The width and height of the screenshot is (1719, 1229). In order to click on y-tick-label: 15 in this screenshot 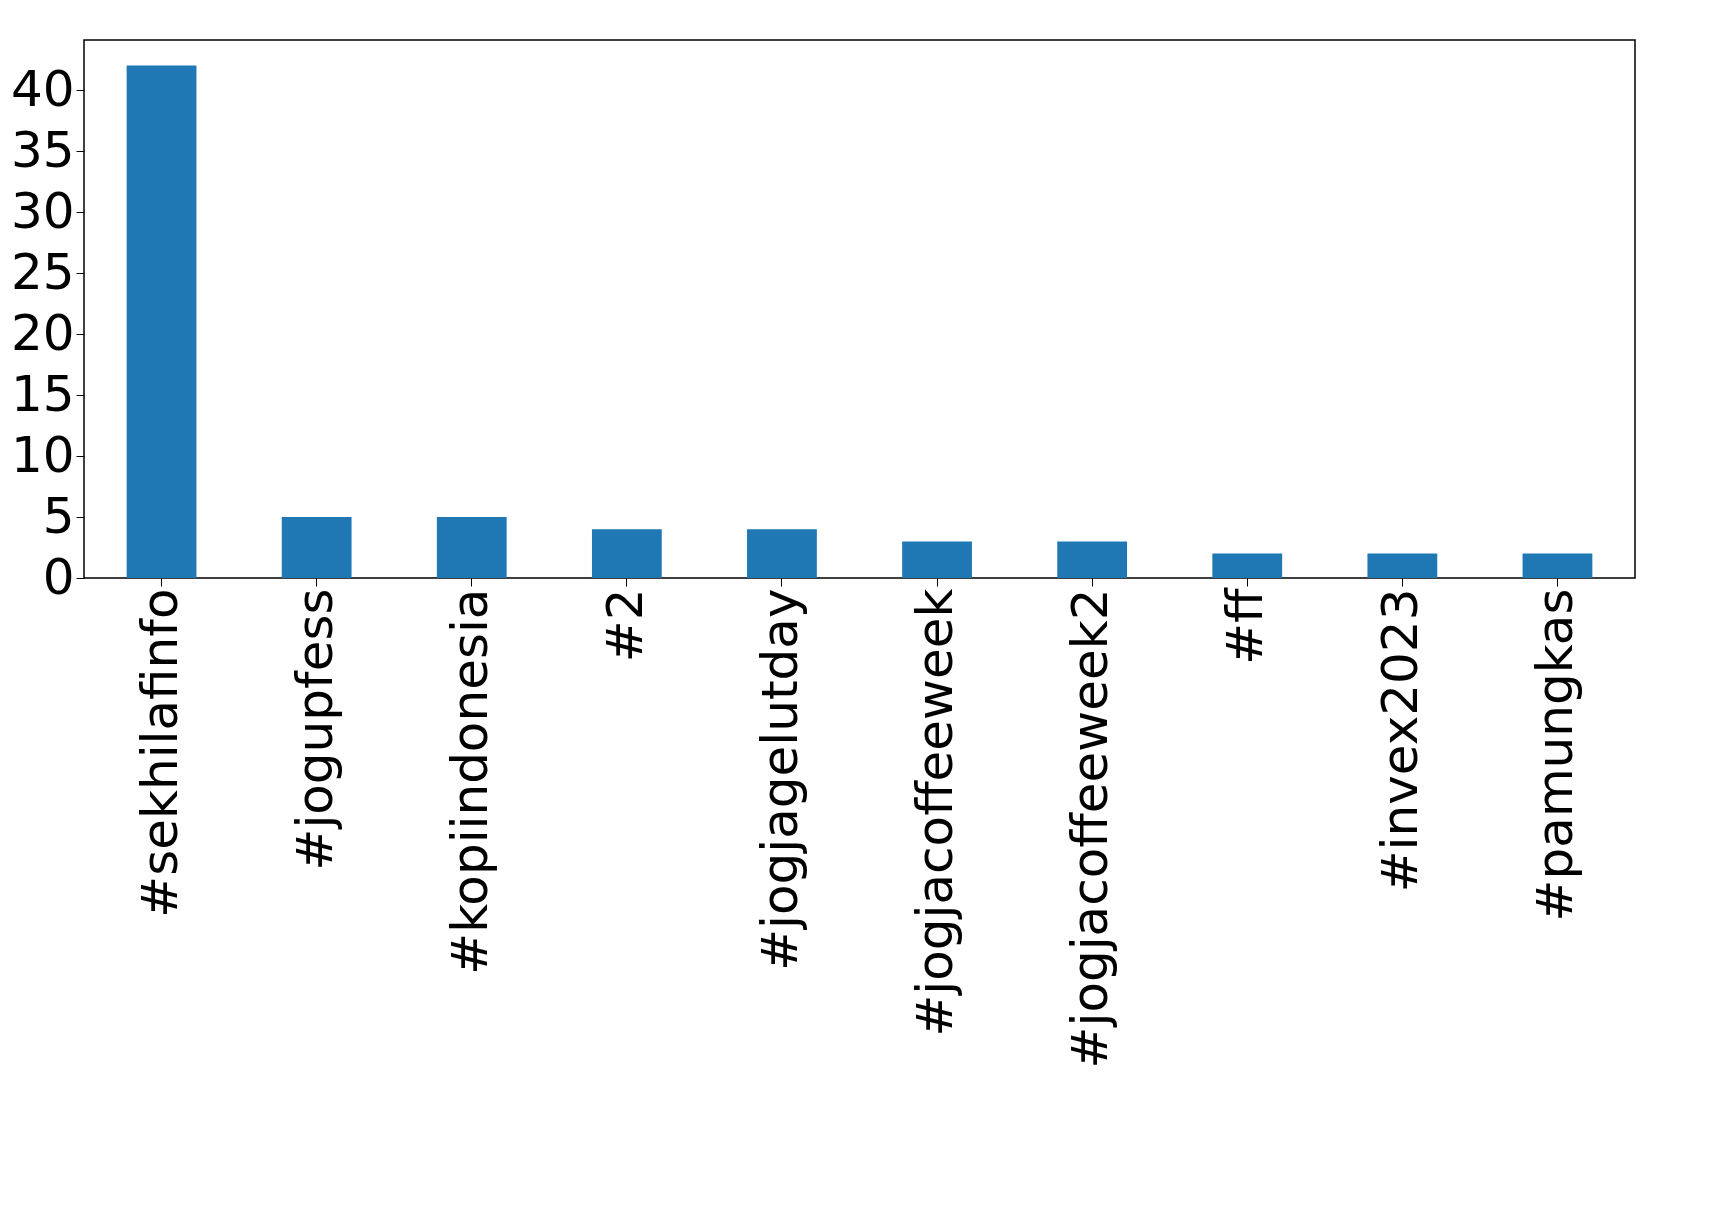, I will do `click(42, 393)`.